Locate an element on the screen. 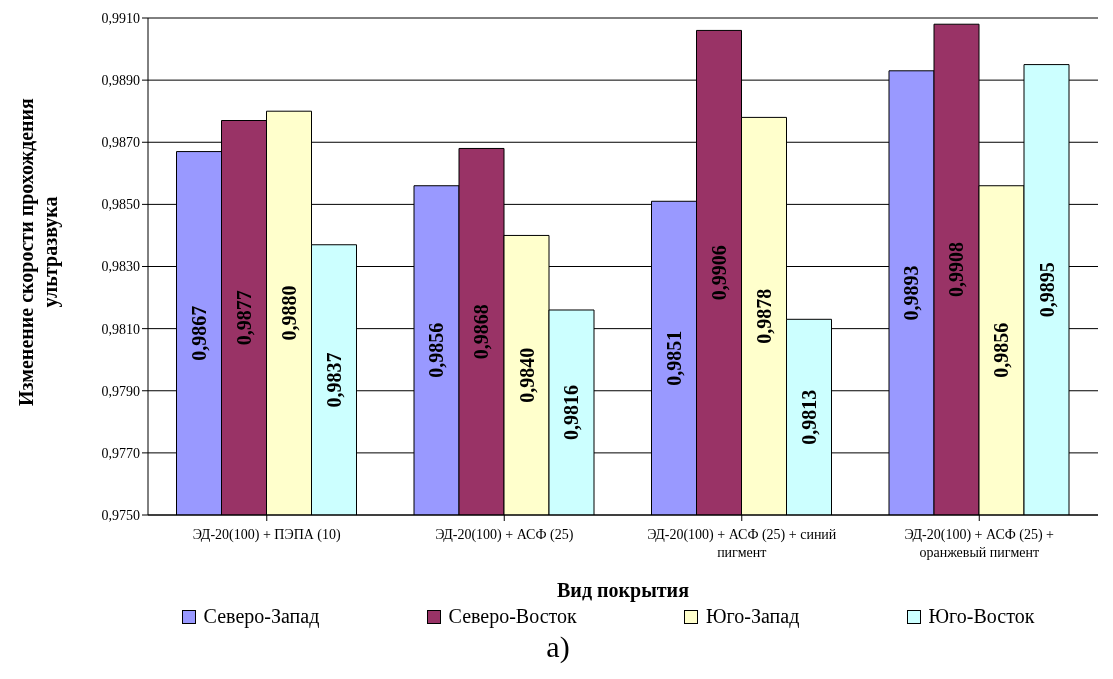 The height and width of the screenshot is (679, 1113). data-label: 0,9813 is located at coordinates (809, 417).